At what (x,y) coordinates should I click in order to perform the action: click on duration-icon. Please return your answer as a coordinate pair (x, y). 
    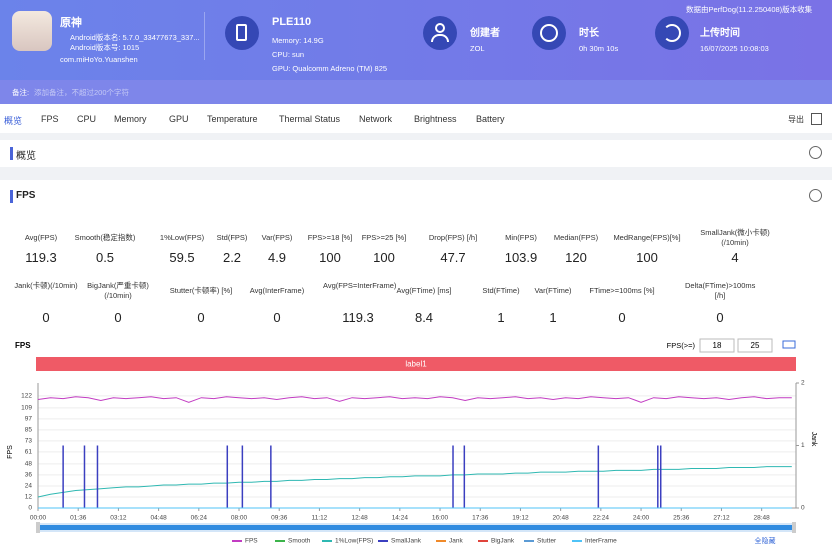
    Looking at the image, I should click on (549, 33).